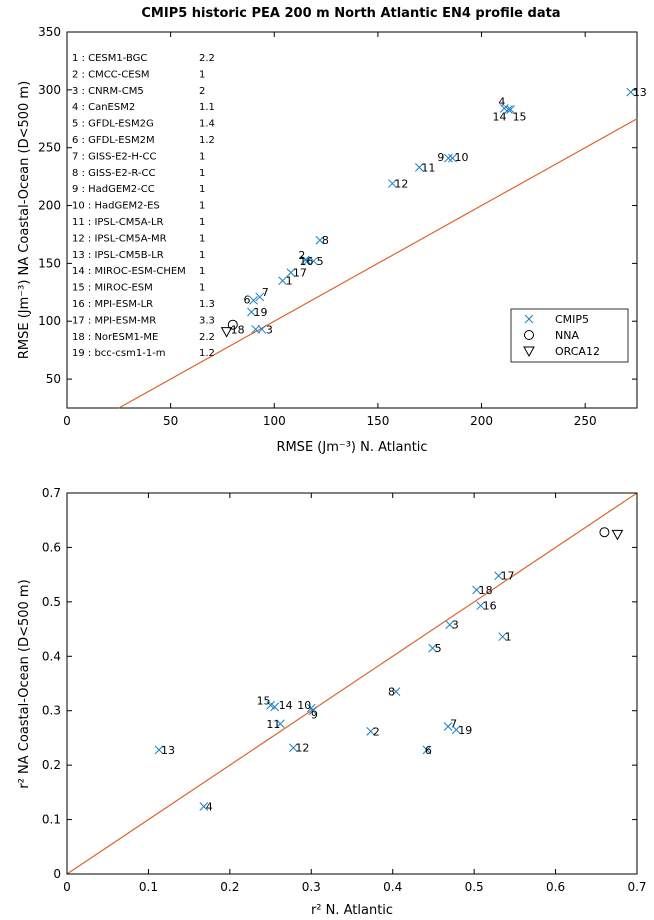  Describe the element at coordinates (207, 107) in the screenshot. I see `model-list-value-4: 1.1` at that location.